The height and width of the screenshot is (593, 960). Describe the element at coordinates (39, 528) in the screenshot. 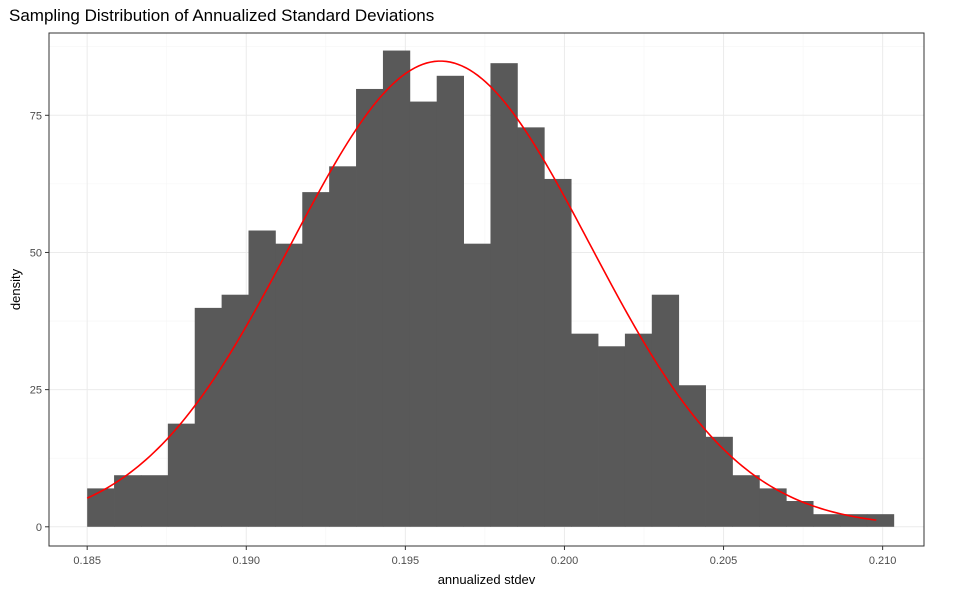

I see `y-tick-label: 0` at that location.